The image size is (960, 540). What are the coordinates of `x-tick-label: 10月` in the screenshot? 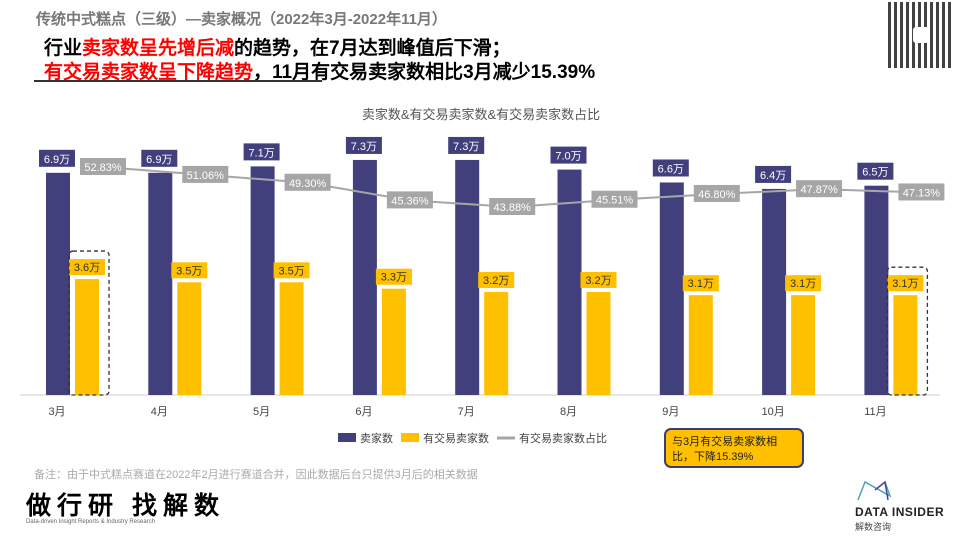 It's located at (772, 412).